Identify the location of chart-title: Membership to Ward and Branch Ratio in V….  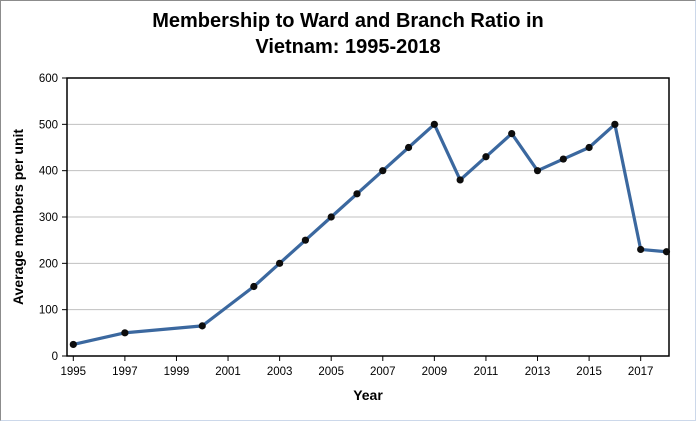
(348, 34).